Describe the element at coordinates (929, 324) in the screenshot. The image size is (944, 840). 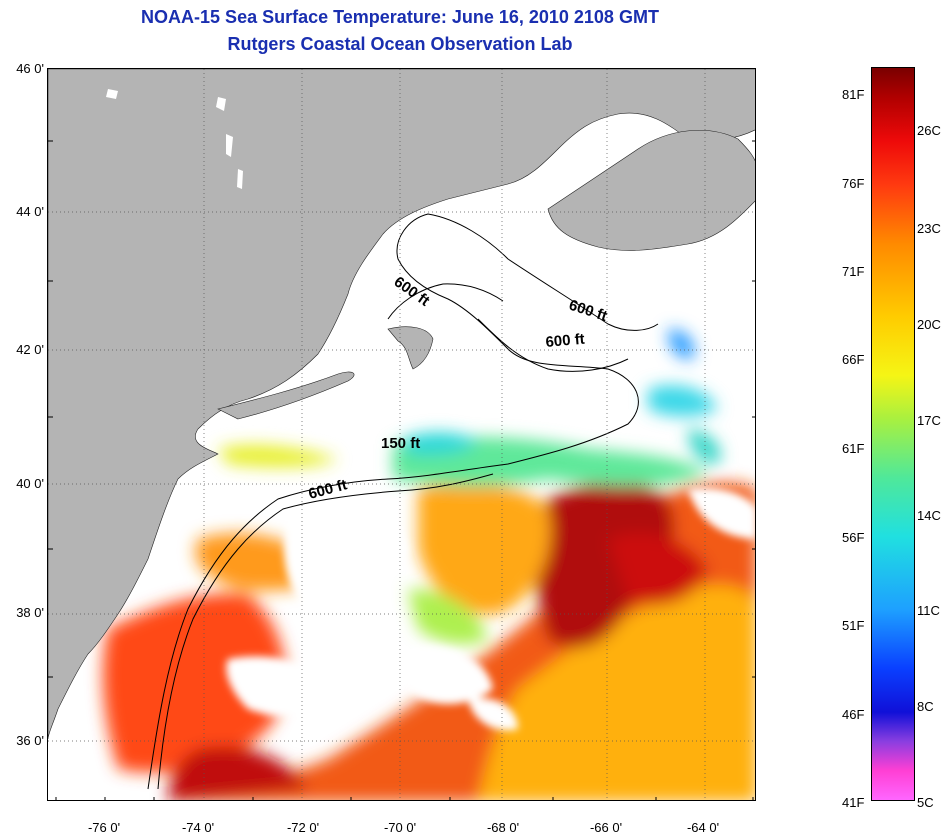
I see `colorbar-c-20: 20C` at that location.